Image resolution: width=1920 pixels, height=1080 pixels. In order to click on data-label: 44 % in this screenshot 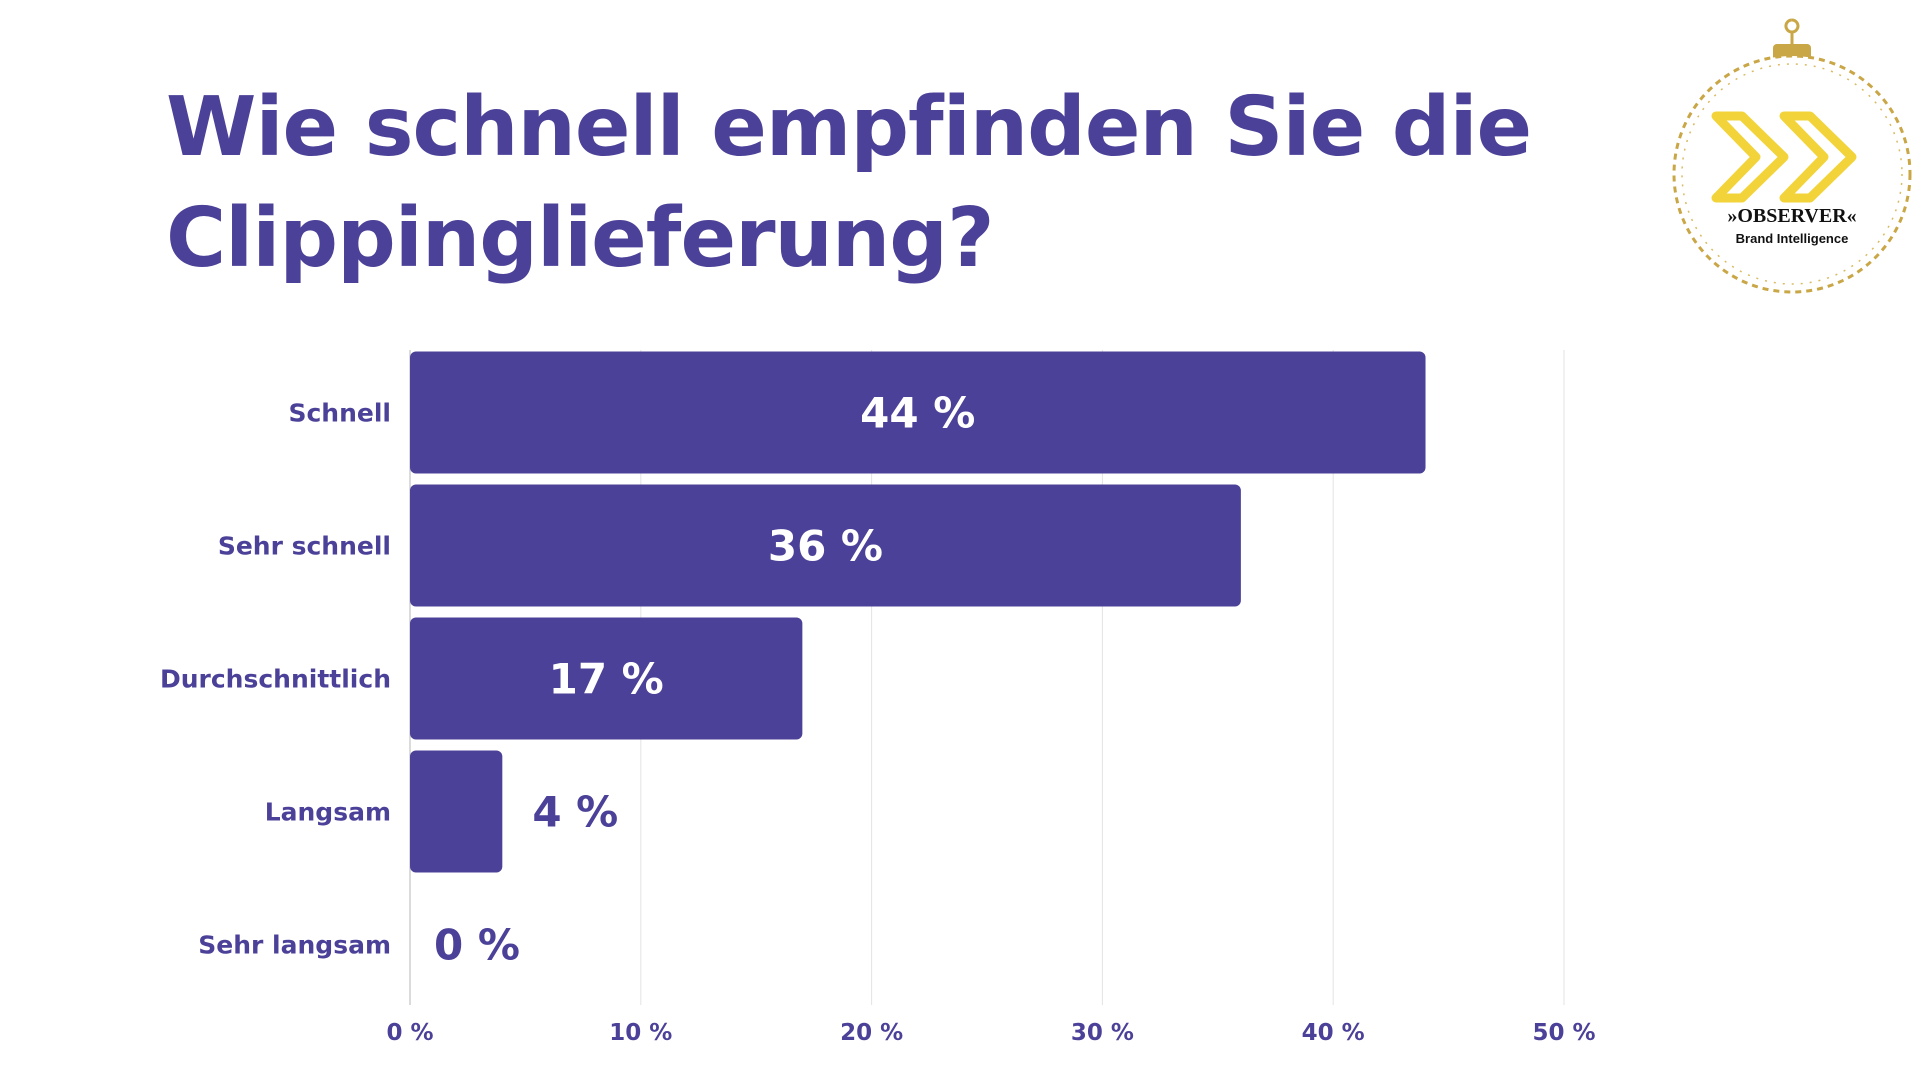, I will do `click(917, 413)`.